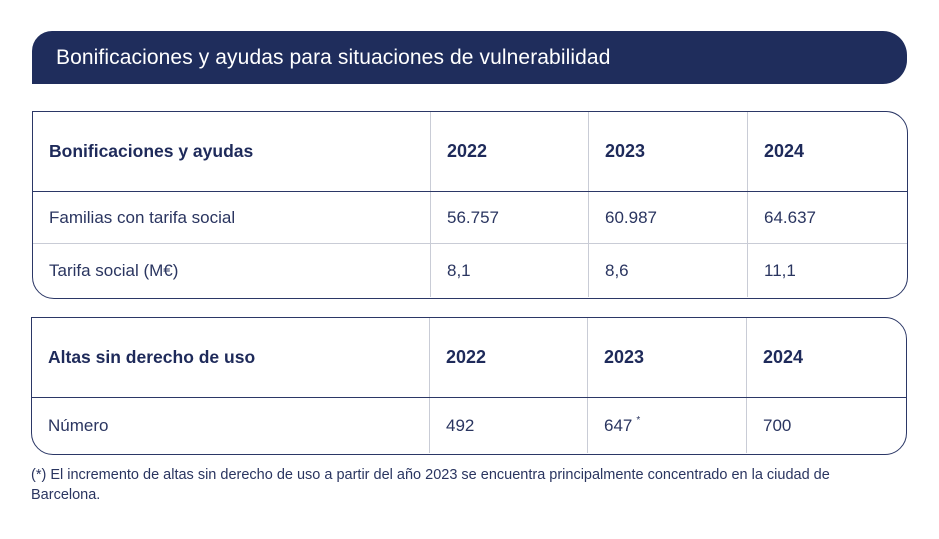  What do you see at coordinates (232, 217) in the screenshot?
I see `row-label: Familias con tarifa social` at bounding box center [232, 217].